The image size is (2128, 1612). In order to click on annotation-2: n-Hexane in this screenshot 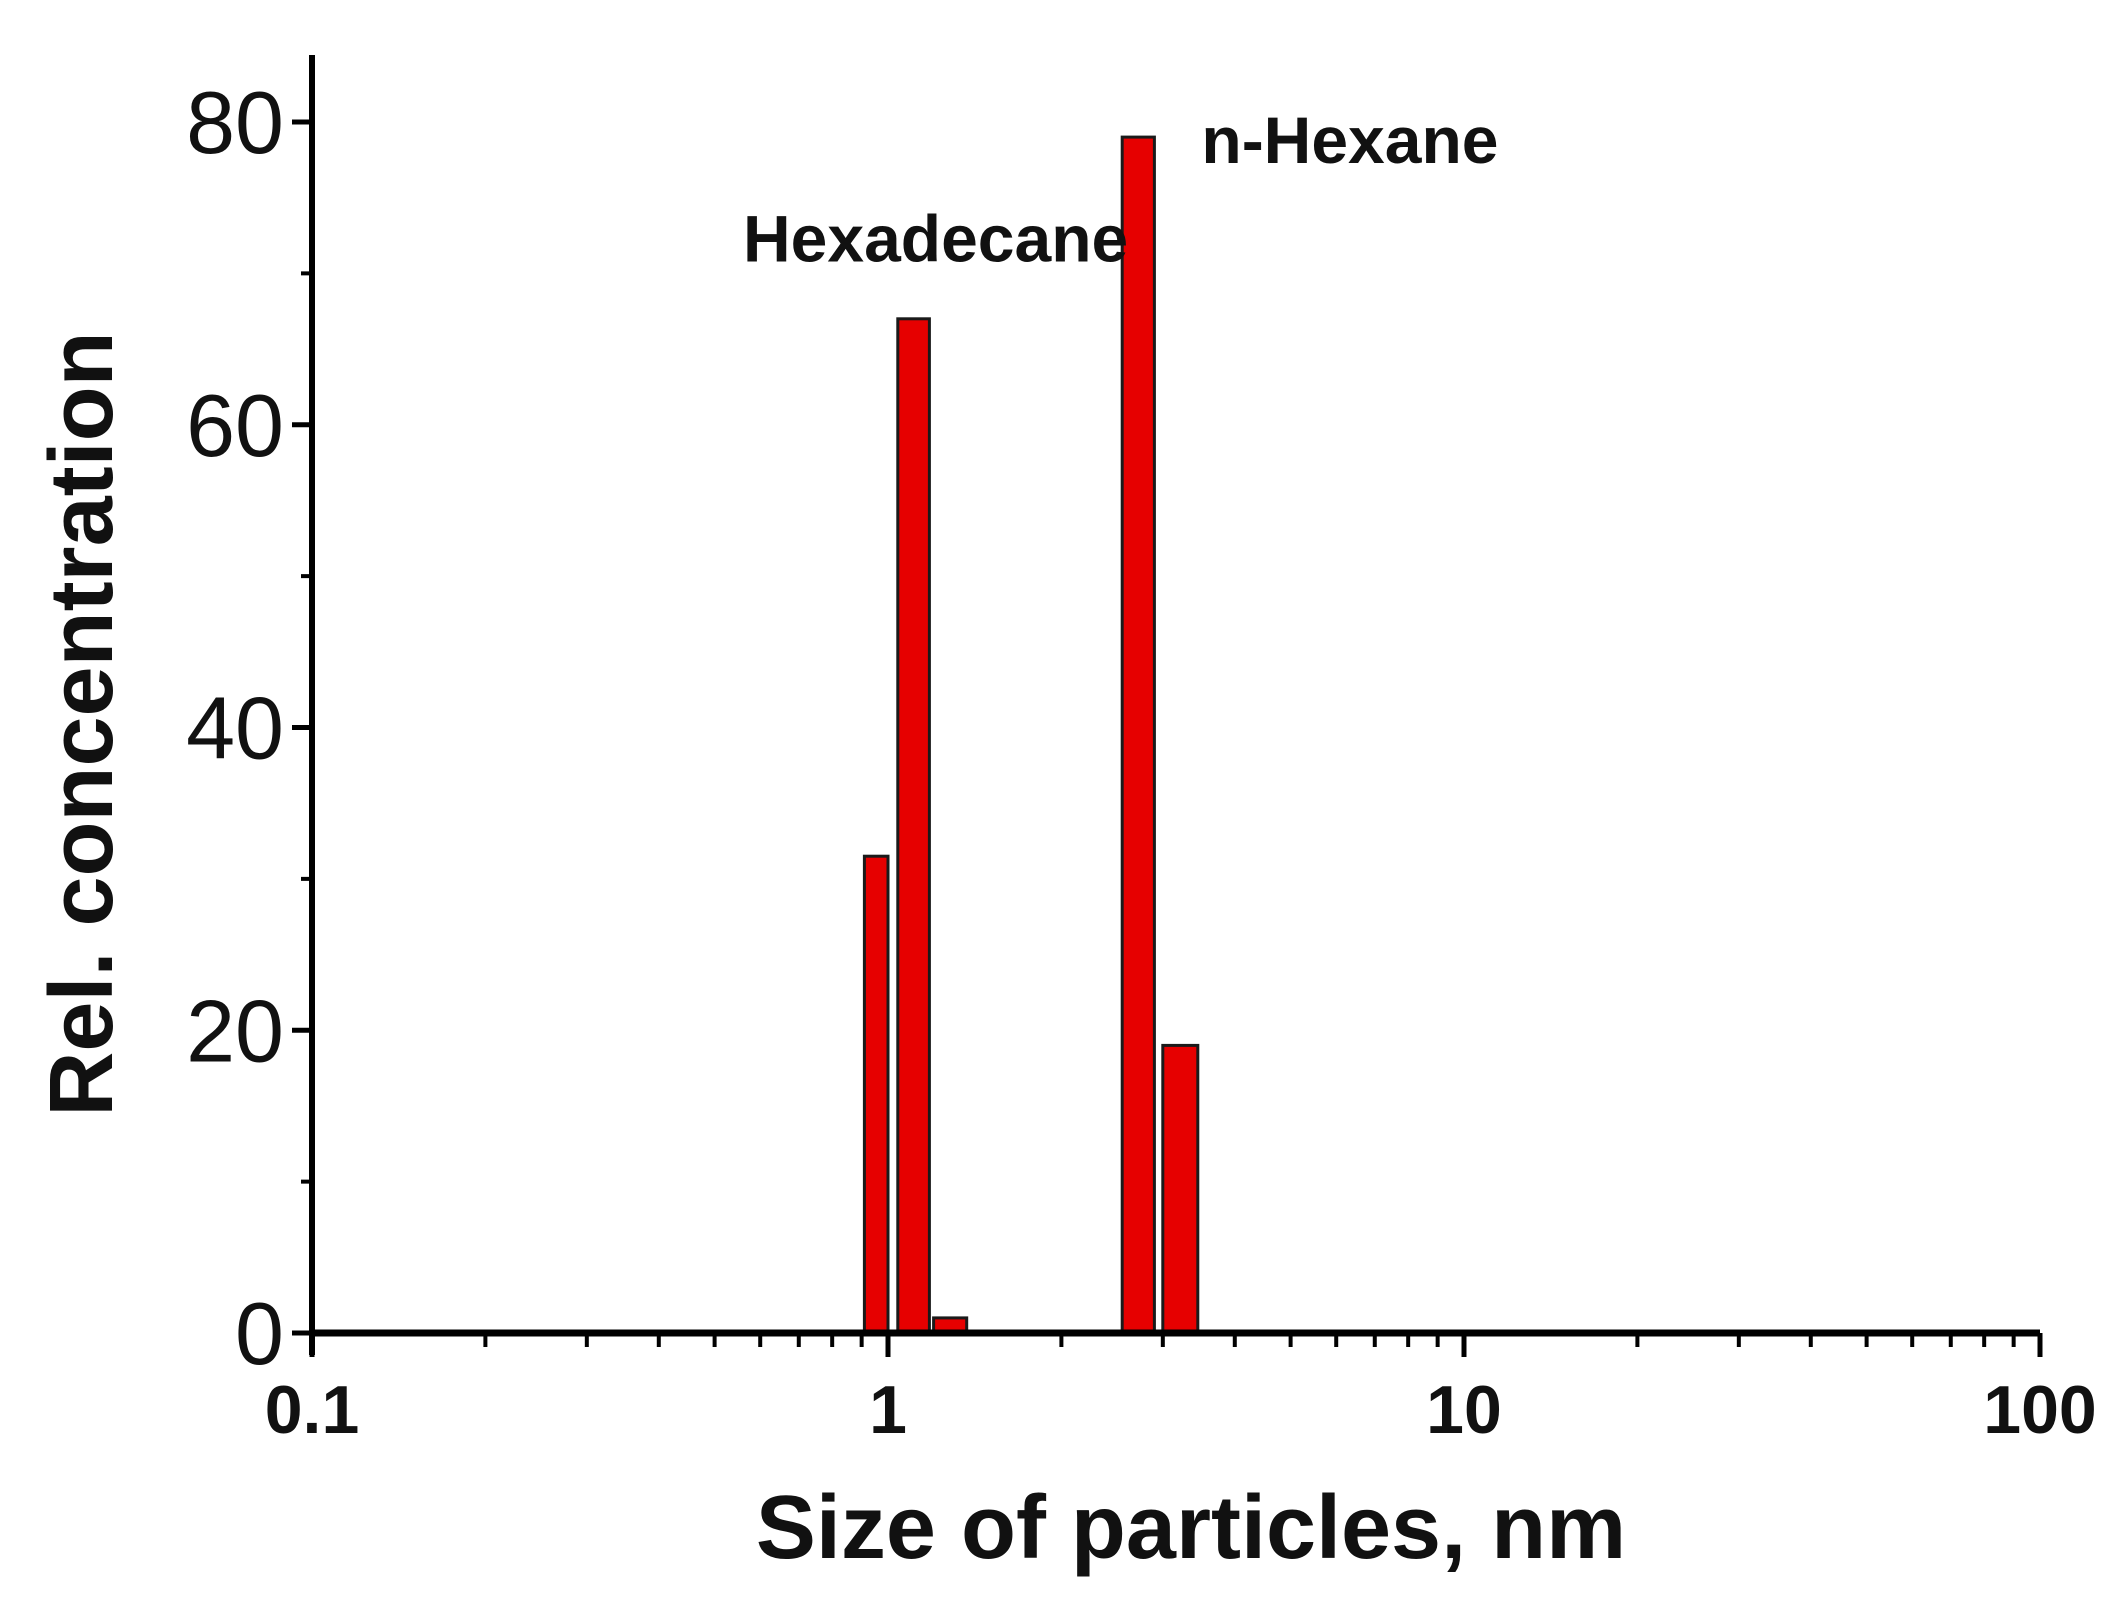, I will do `click(1349, 140)`.